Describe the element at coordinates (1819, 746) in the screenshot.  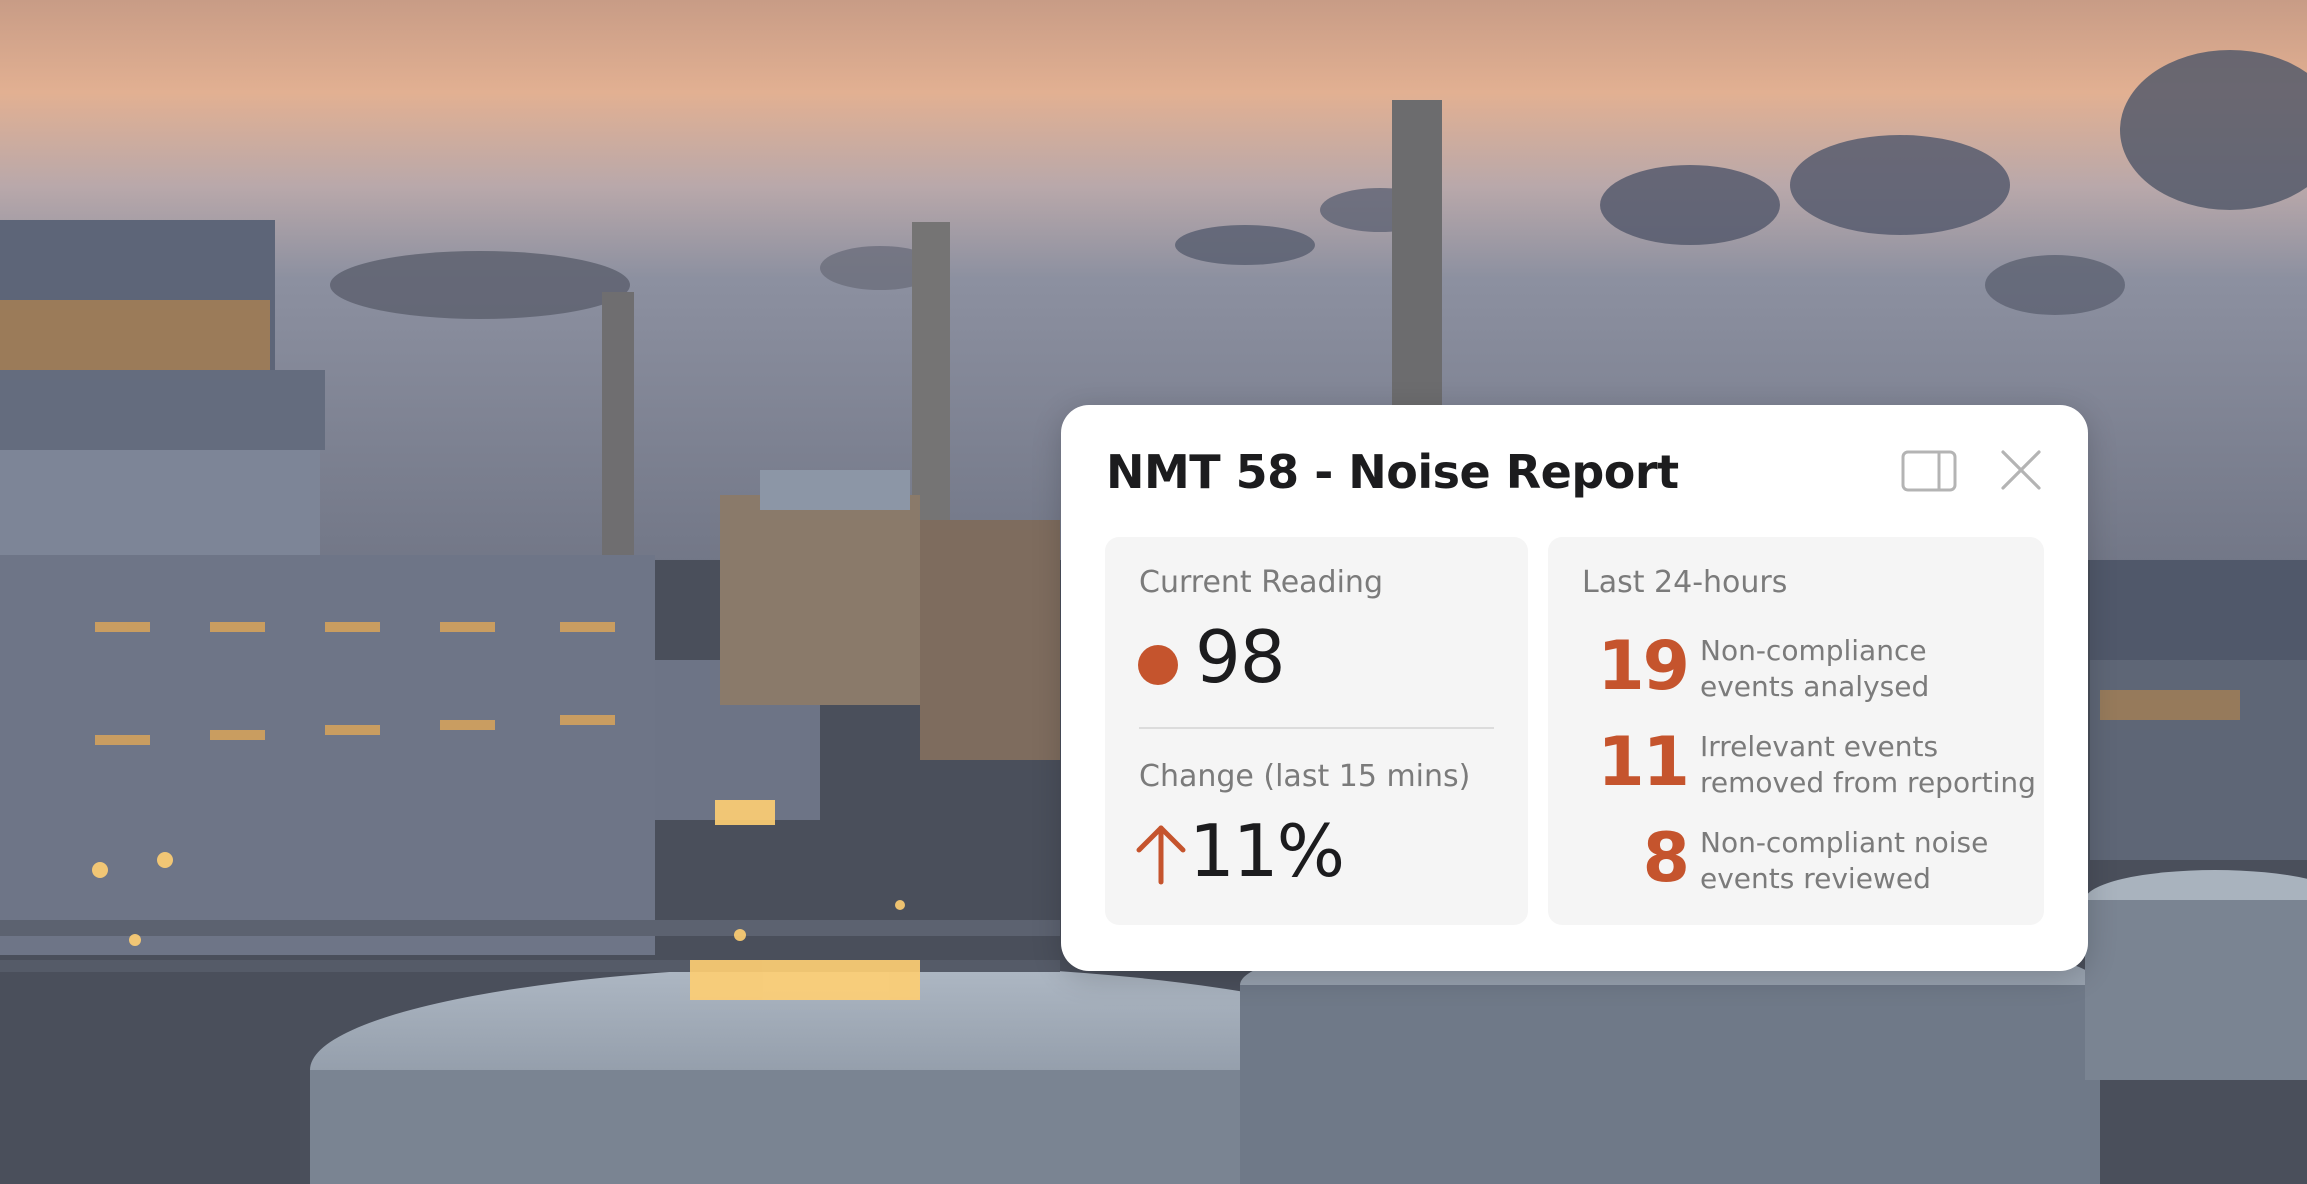
I see `stat-description-line: Irrelevant events` at that location.